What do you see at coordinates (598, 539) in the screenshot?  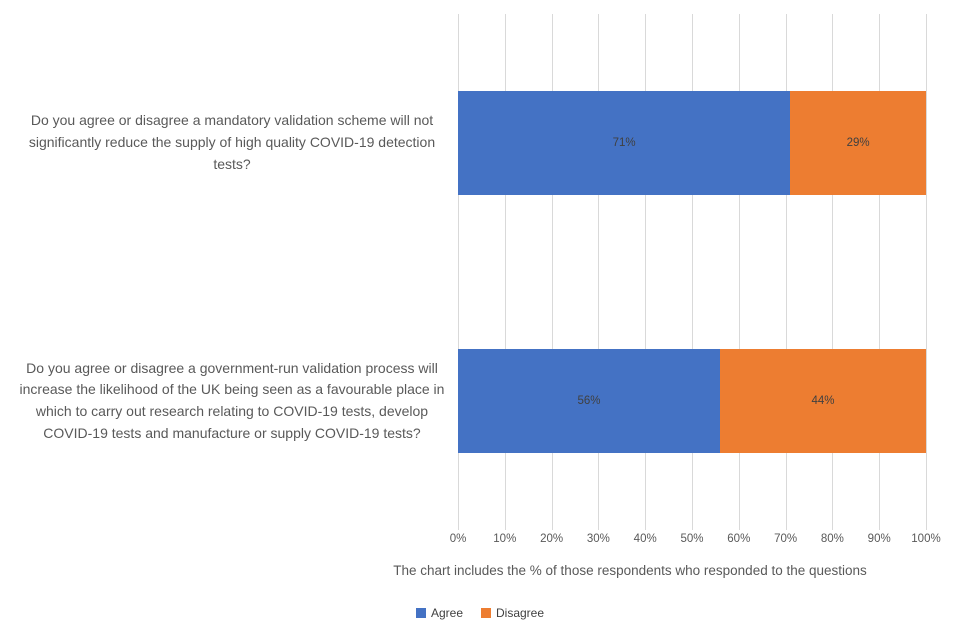 I see `x-axis-tick-label: 30%` at bounding box center [598, 539].